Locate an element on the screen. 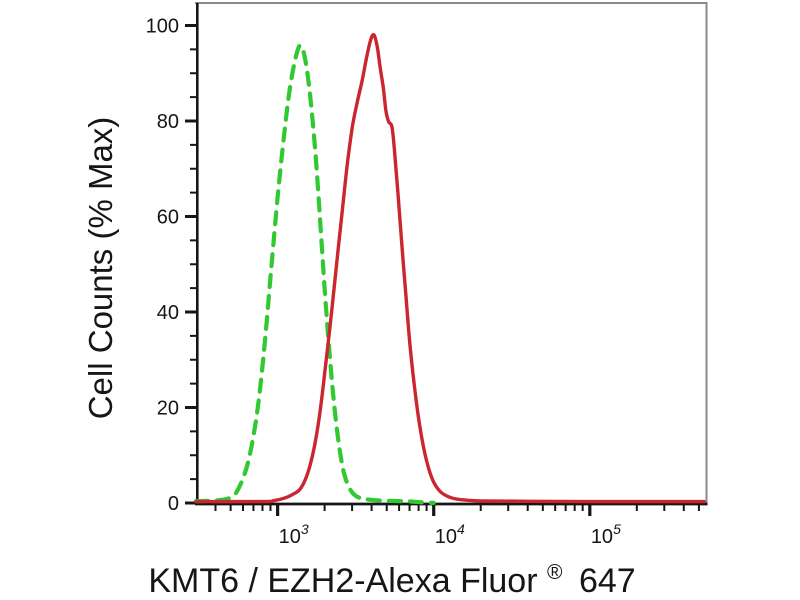 This screenshot has width=800, height=600. x-tick-label-exponent: 5 is located at coordinates (617, 529).